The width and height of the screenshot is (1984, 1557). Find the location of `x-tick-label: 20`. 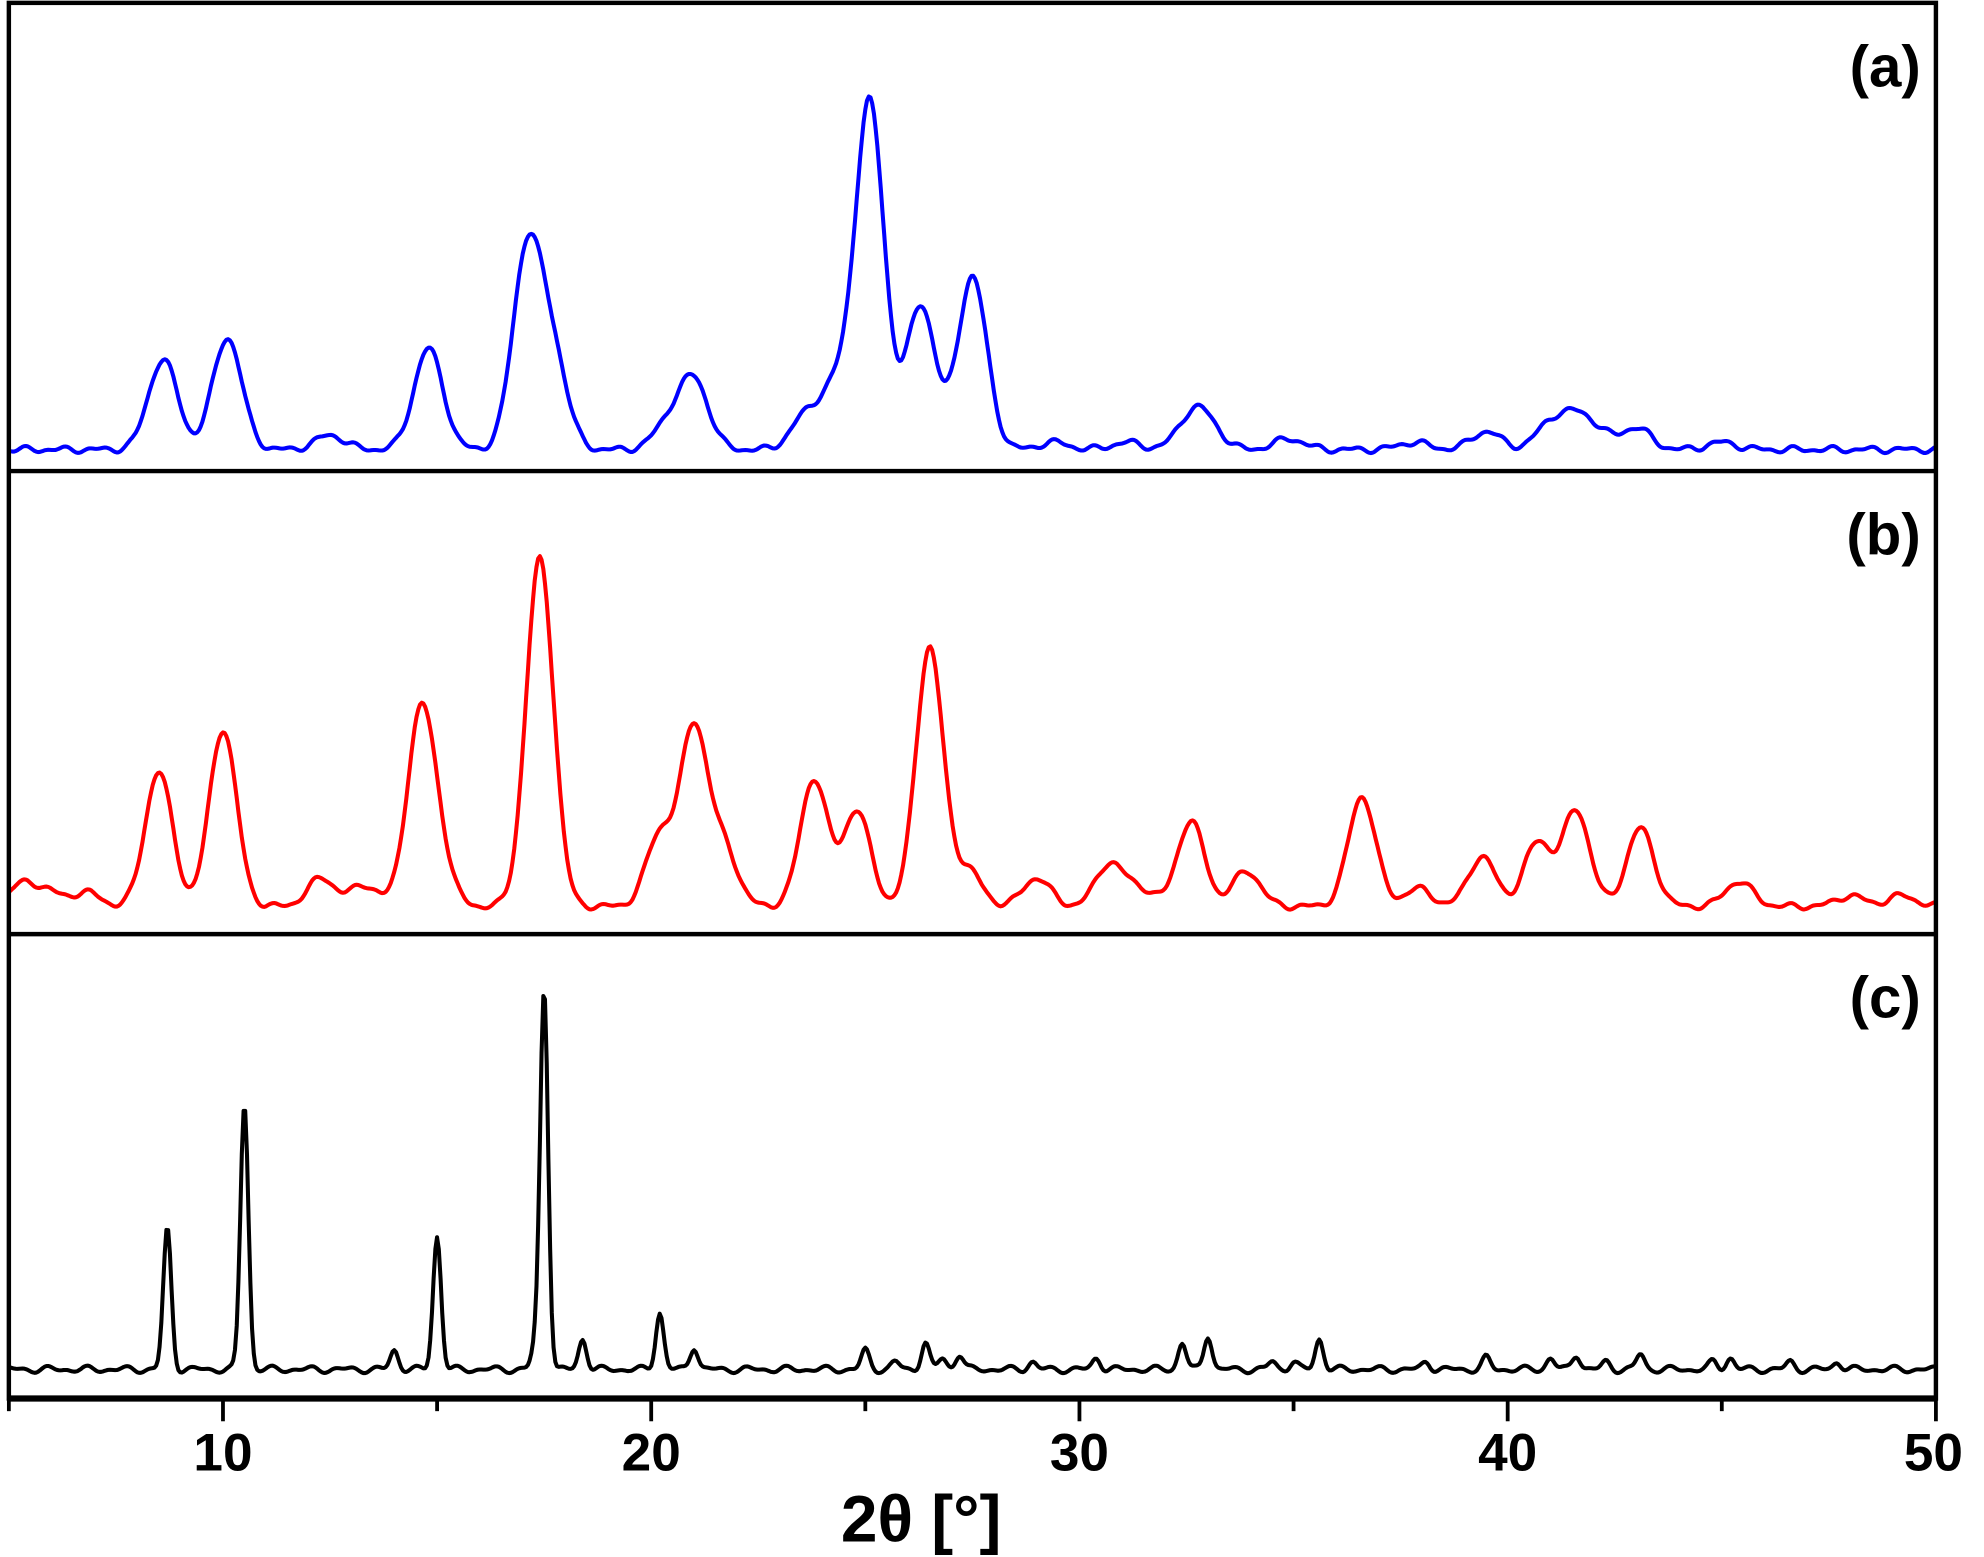

x-tick-label: 20 is located at coordinates (651, 1453).